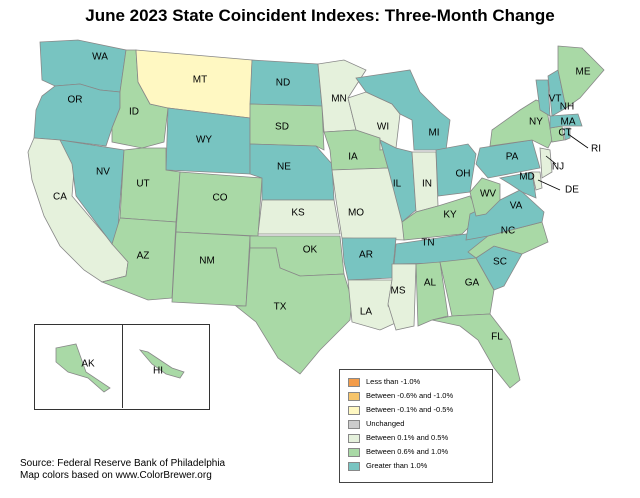 This screenshot has width=640, height=498. Describe the element at coordinates (508, 231) in the screenshot. I see `state-label-nc: NC` at that location.